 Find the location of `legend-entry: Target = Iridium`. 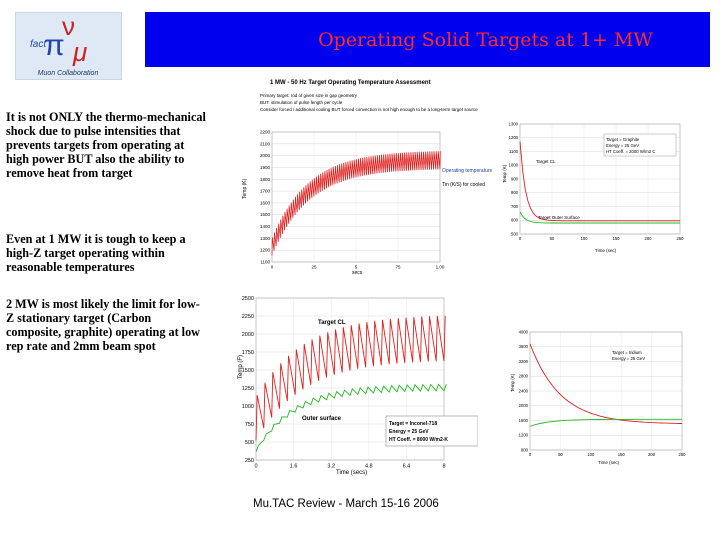

legend-entry: Target = Iridium is located at coordinates (627, 352).